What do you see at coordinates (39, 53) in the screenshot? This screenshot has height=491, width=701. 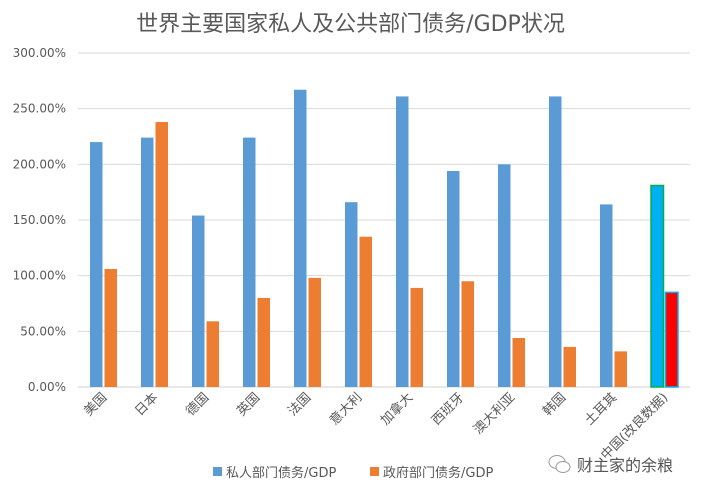 I see `y-tick-label: 300.00%` at bounding box center [39, 53].